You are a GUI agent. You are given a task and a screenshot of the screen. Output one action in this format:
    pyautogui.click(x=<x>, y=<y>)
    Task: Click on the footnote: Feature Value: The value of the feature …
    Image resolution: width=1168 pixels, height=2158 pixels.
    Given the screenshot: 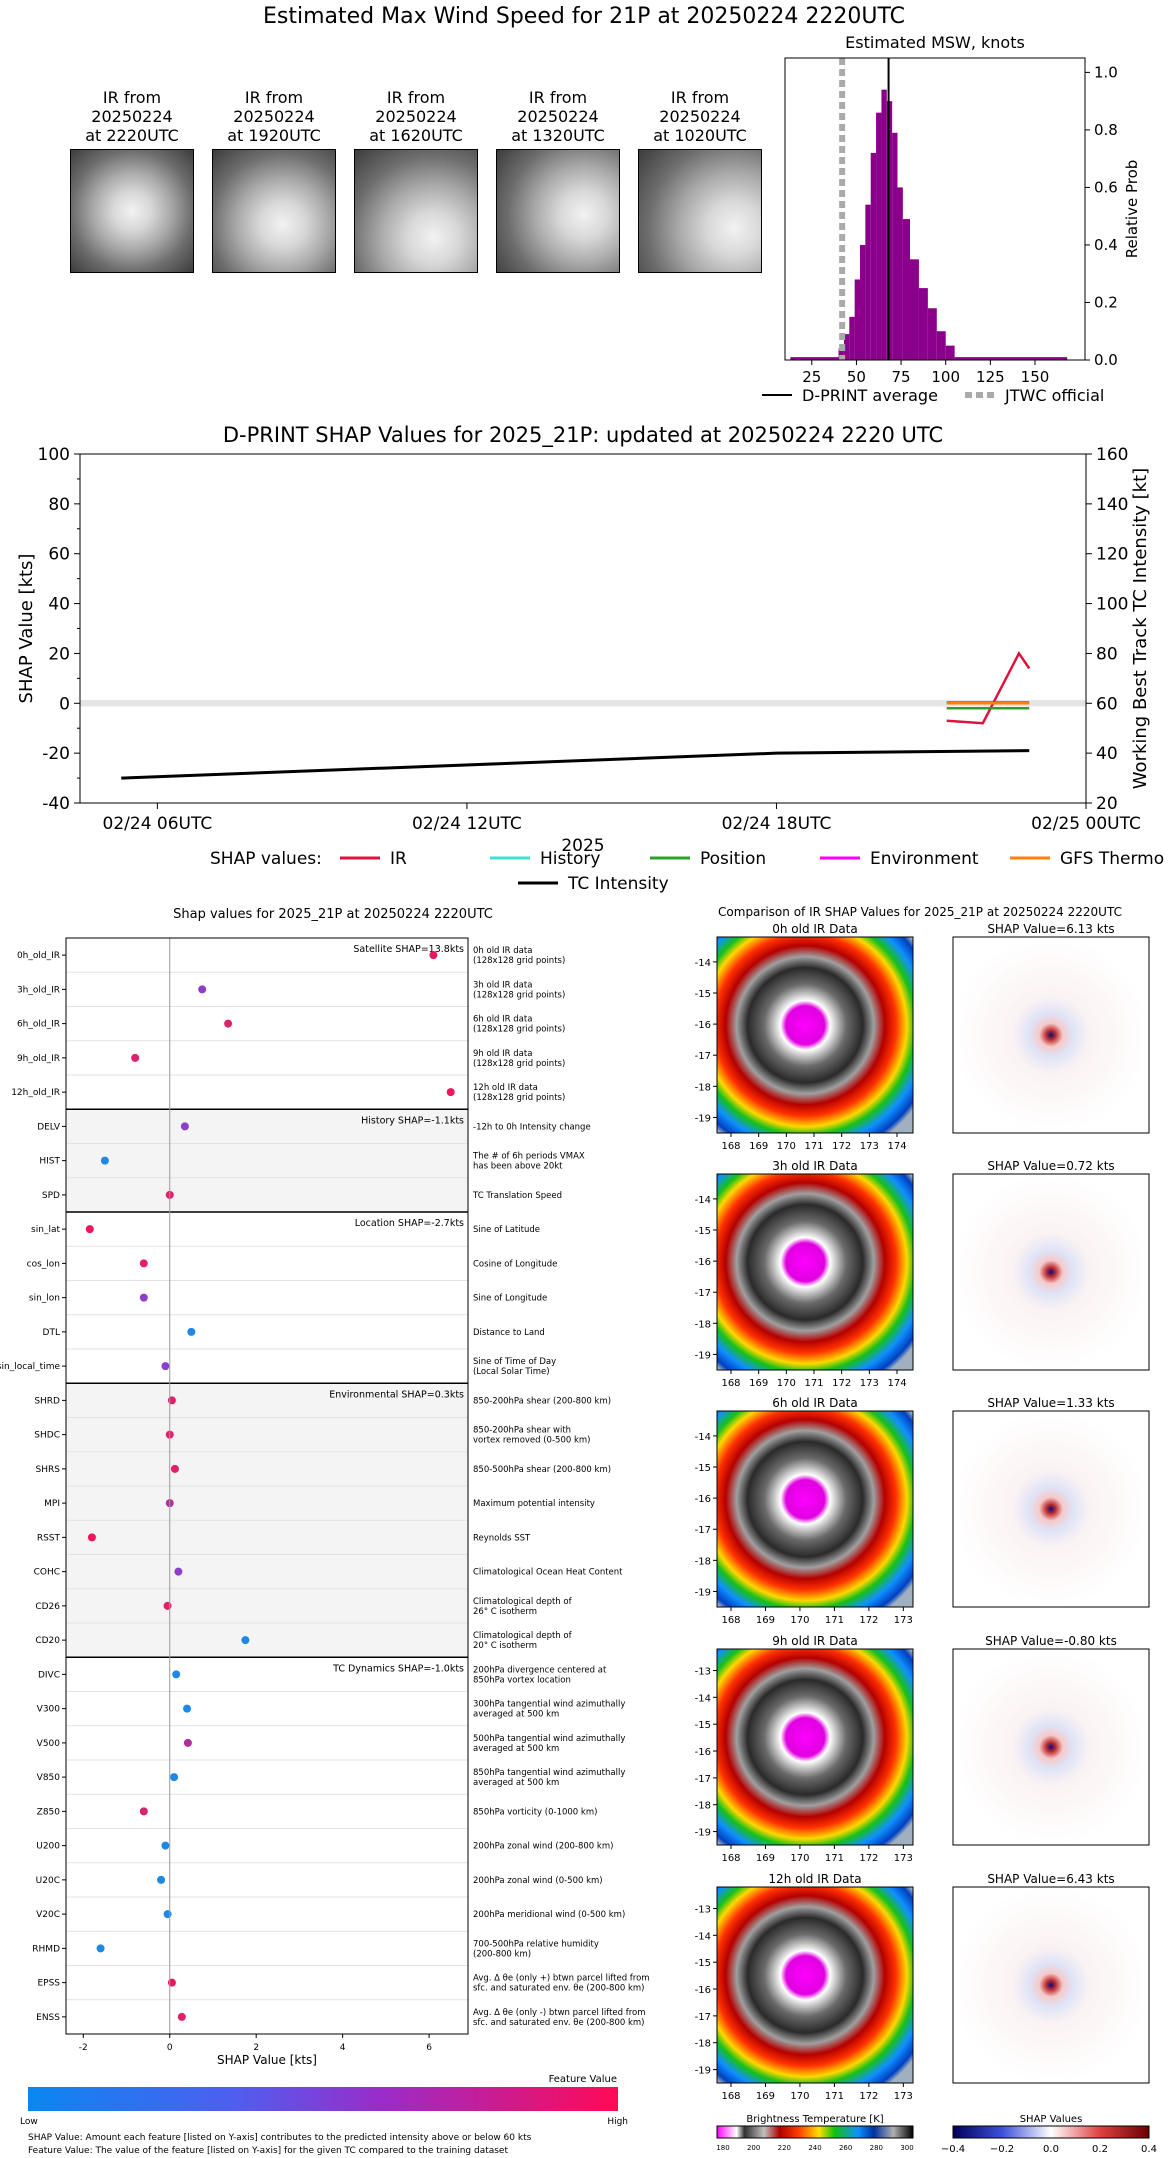 What is the action you would take?
    pyautogui.click(x=268, y=2151)
    